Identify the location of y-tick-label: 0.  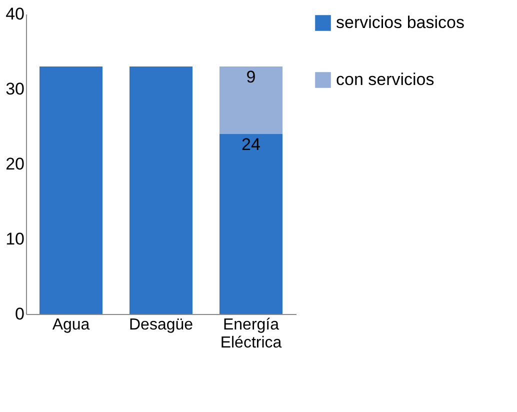
(19, 314).